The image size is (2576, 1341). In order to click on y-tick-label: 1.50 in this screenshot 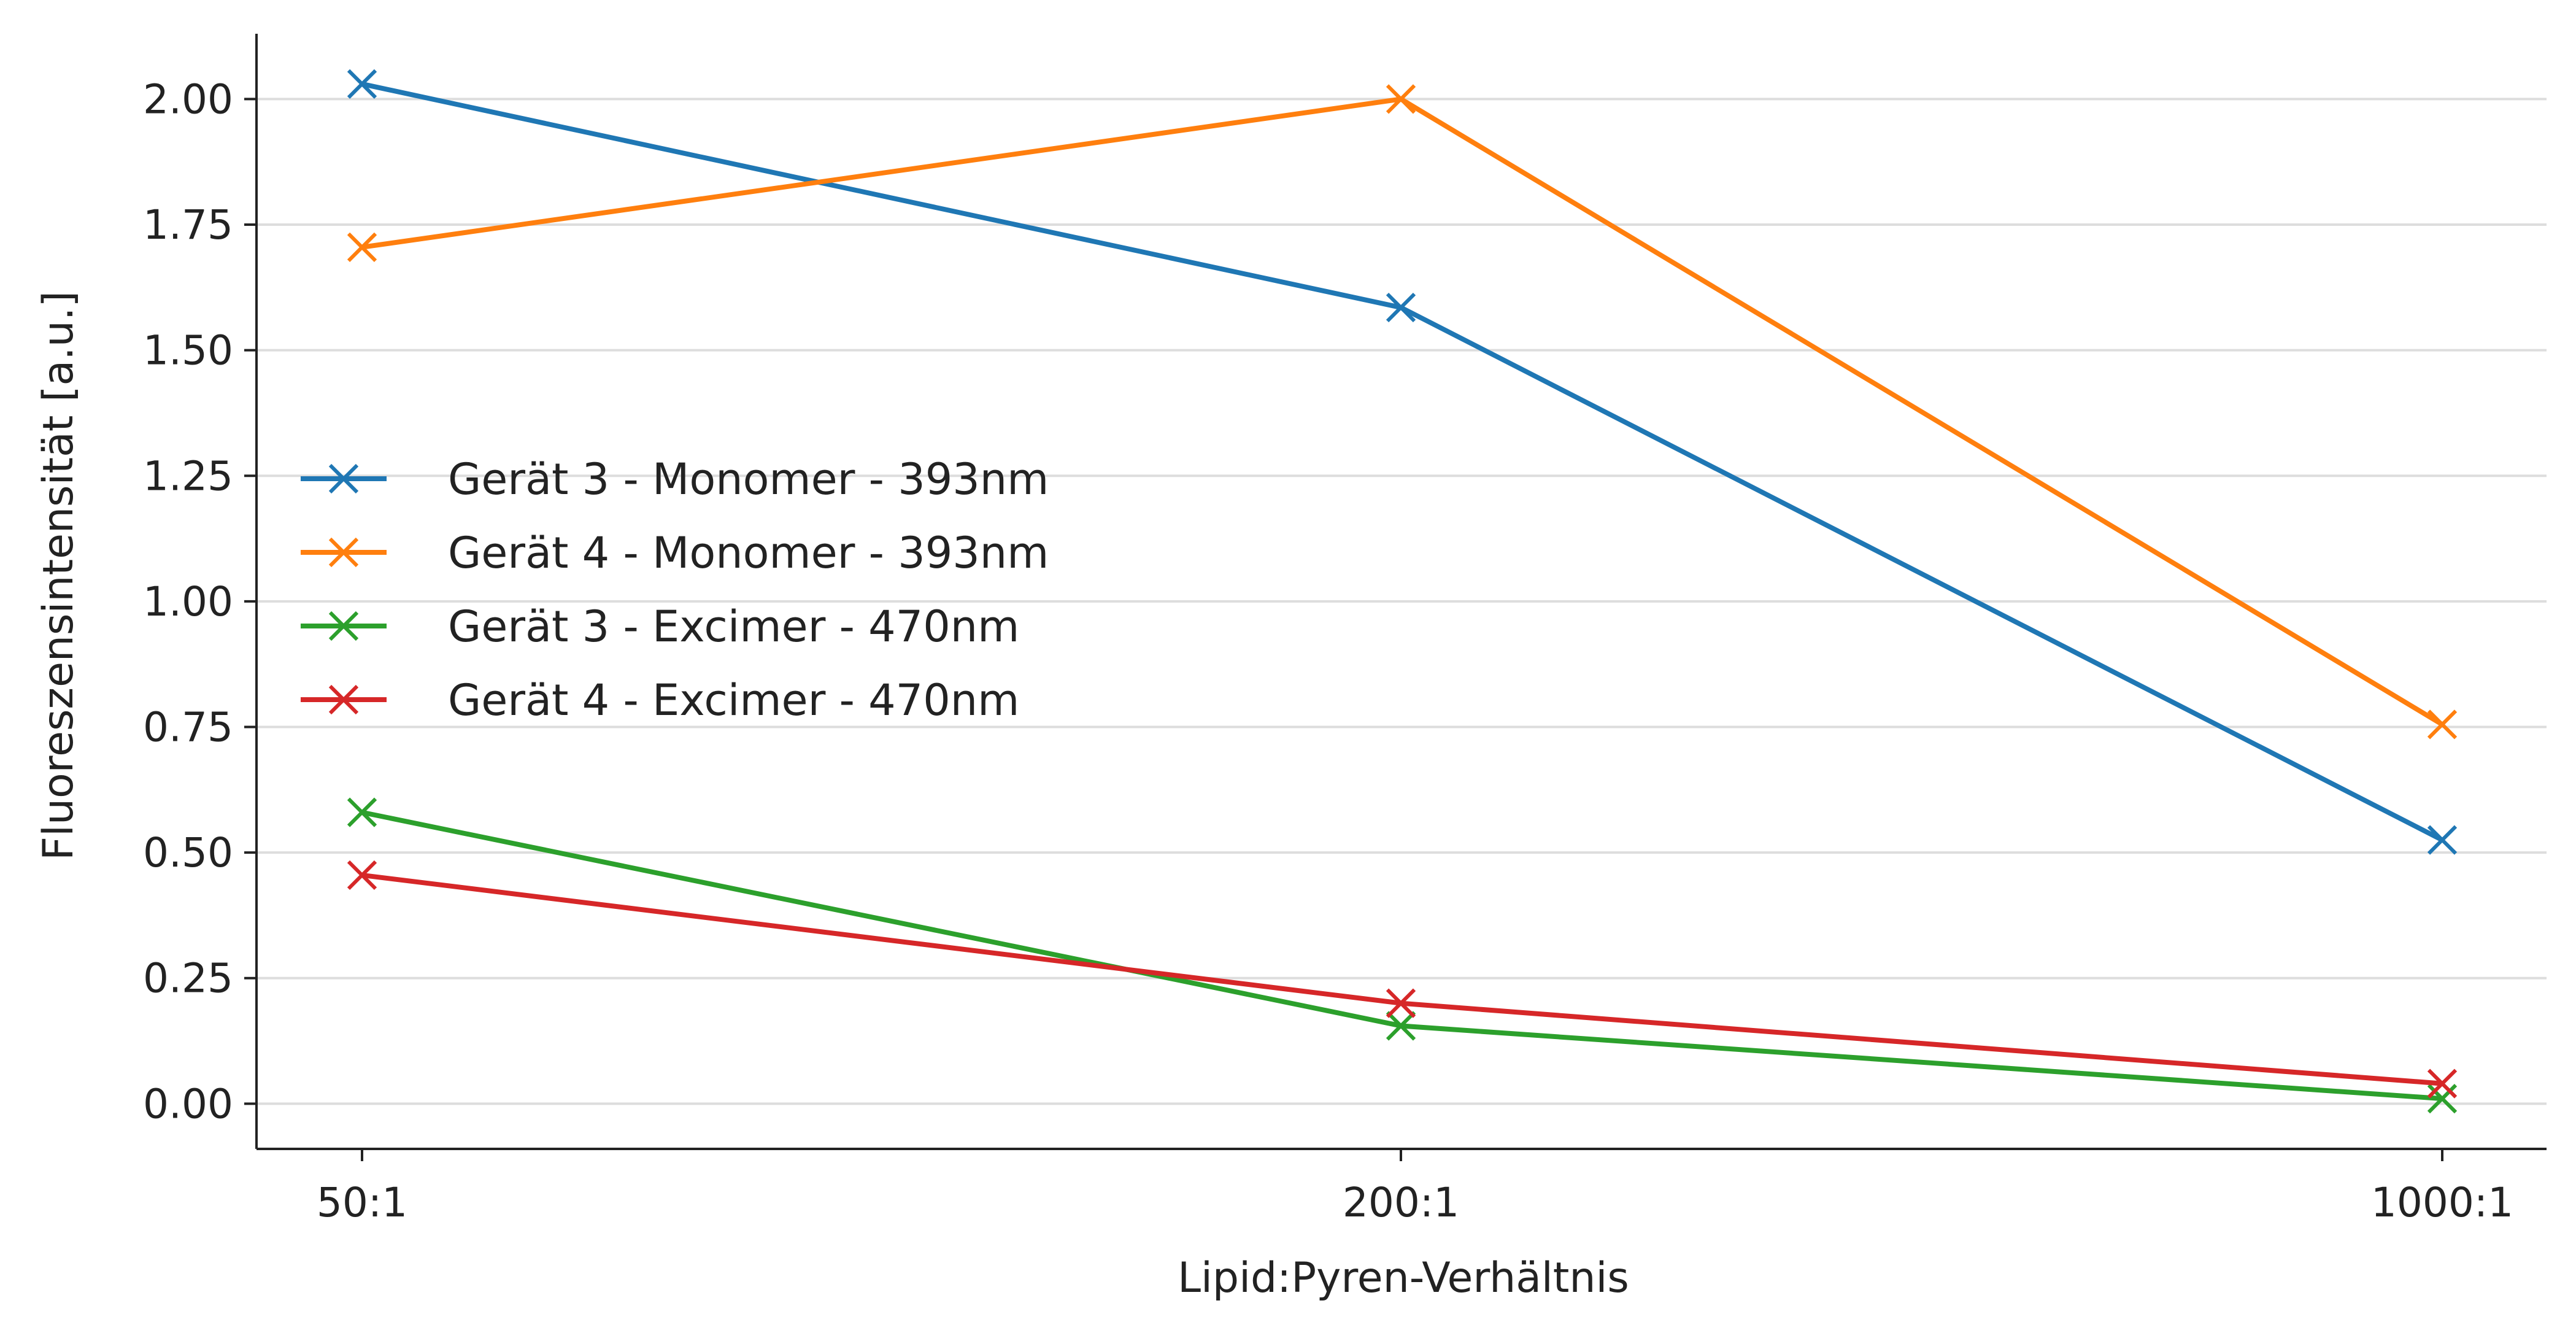, I will do `click(188, 350)`.